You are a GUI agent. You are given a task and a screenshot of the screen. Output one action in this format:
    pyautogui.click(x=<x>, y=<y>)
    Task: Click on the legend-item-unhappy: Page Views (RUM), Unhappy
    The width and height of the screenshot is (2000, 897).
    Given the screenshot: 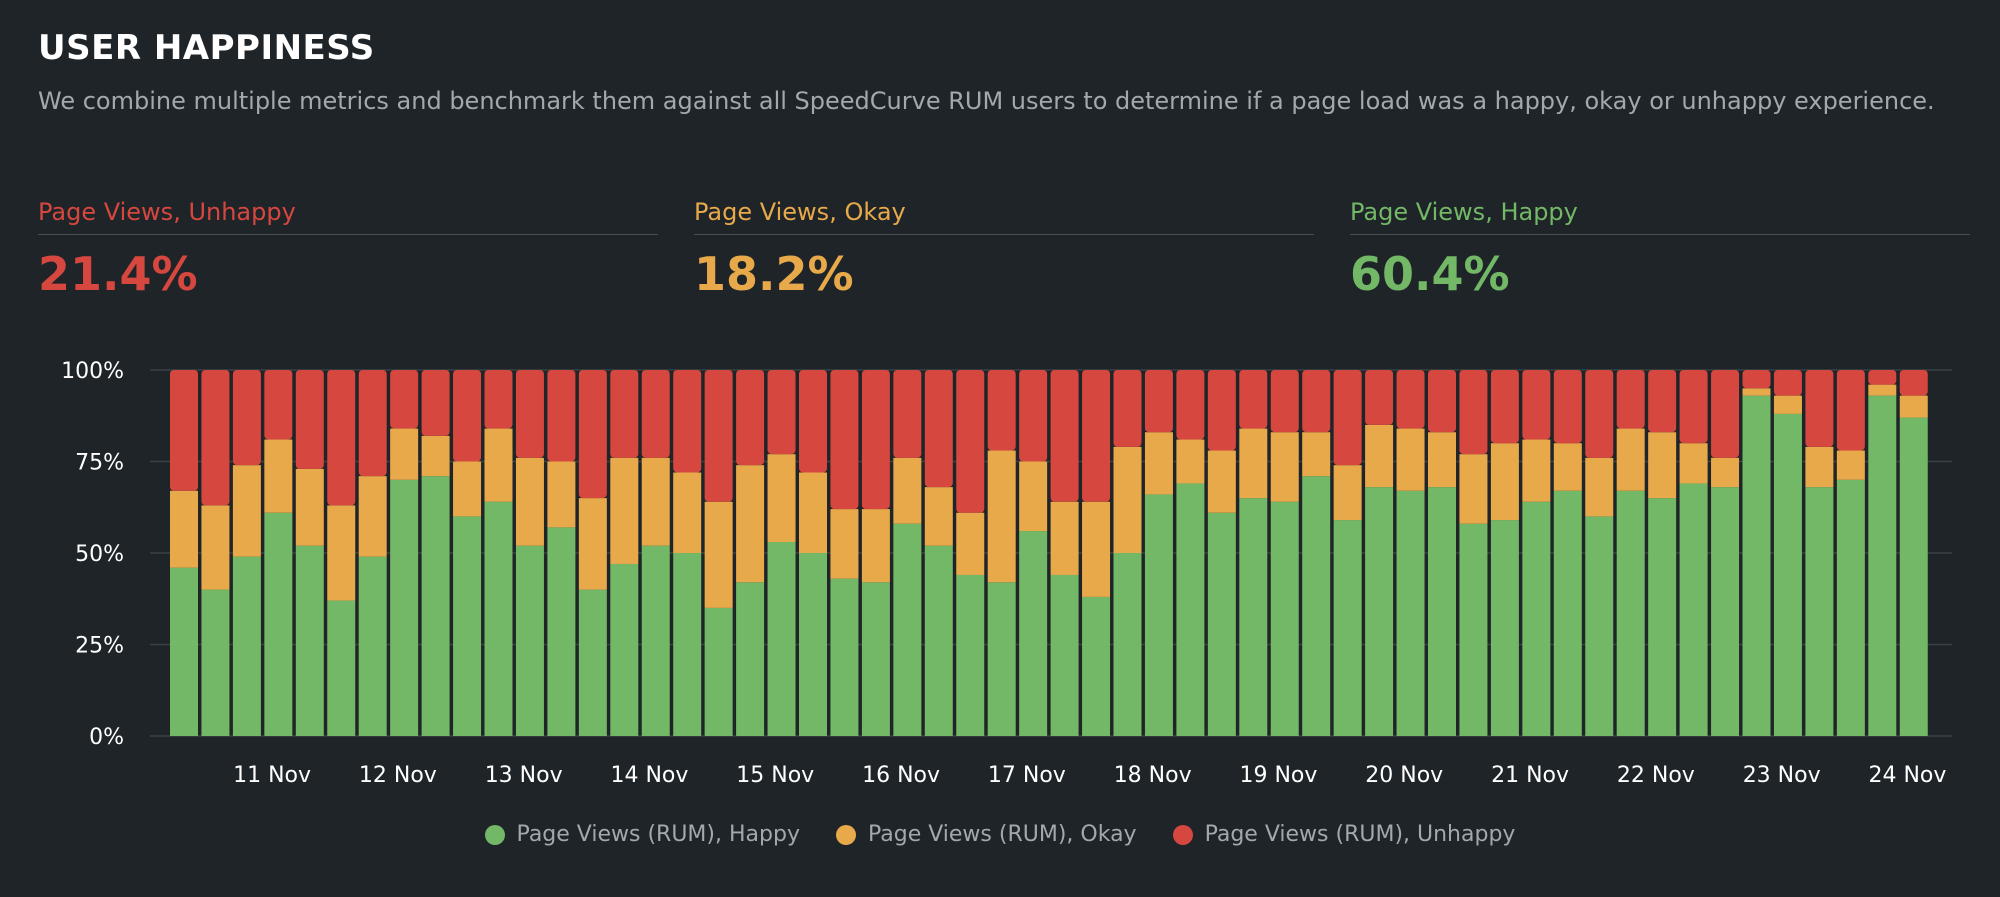 What is the action you would take?
    pyautogui.click(x=1343, y=834)
    